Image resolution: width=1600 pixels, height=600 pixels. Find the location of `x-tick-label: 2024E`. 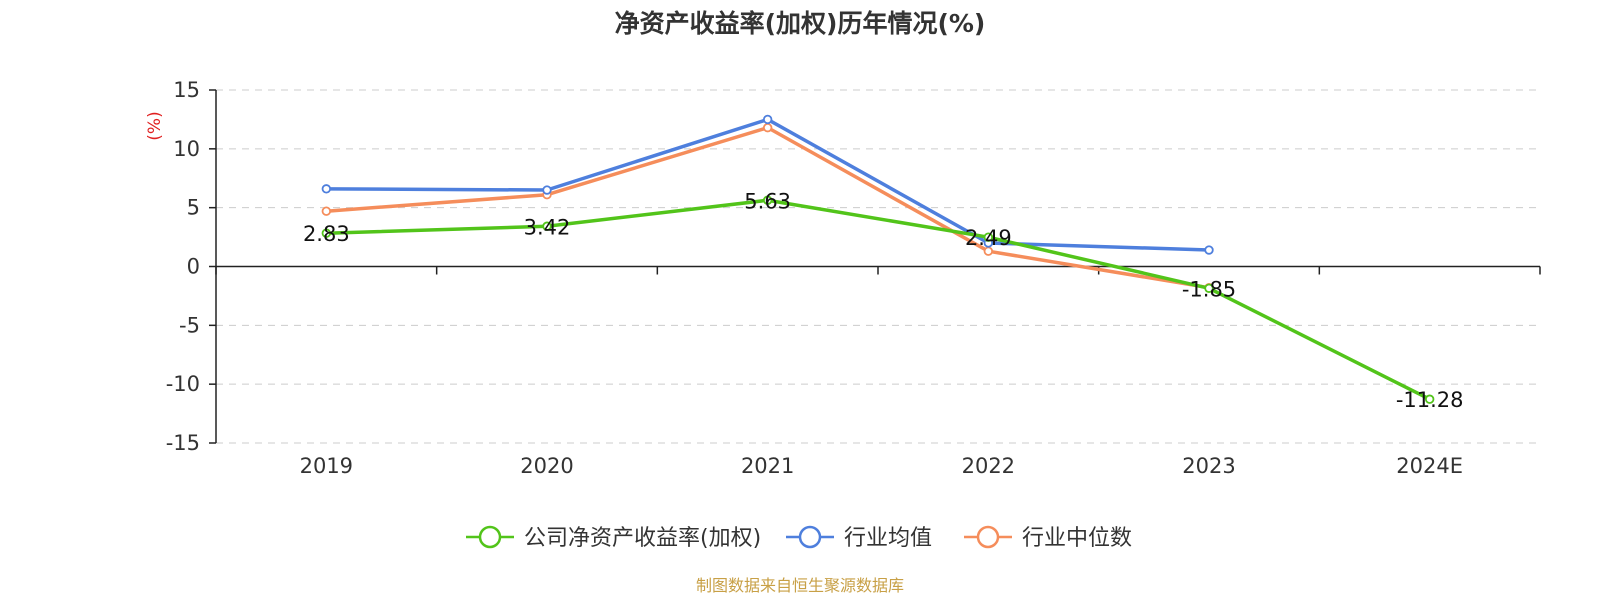

x-tick-label: 2024E is located at coordinates (1429, 466).